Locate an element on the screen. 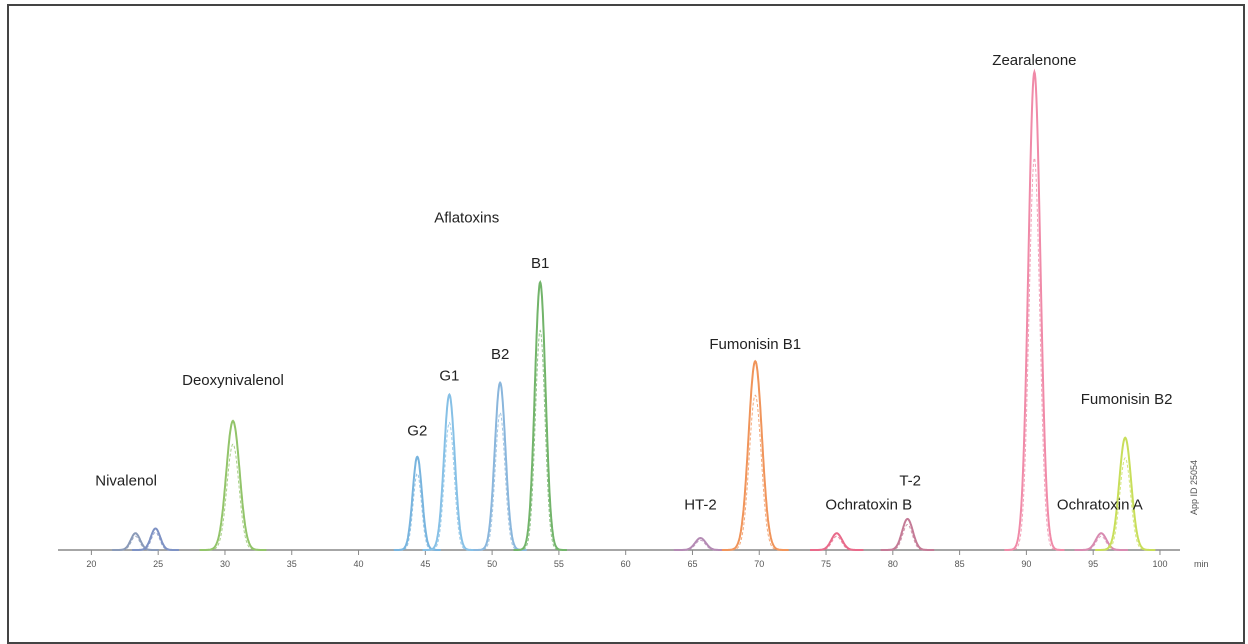 Image resolution: width=1248 pixels, height=644 pixels. x-tick-label: 75 is located at coordinates (826, 564).